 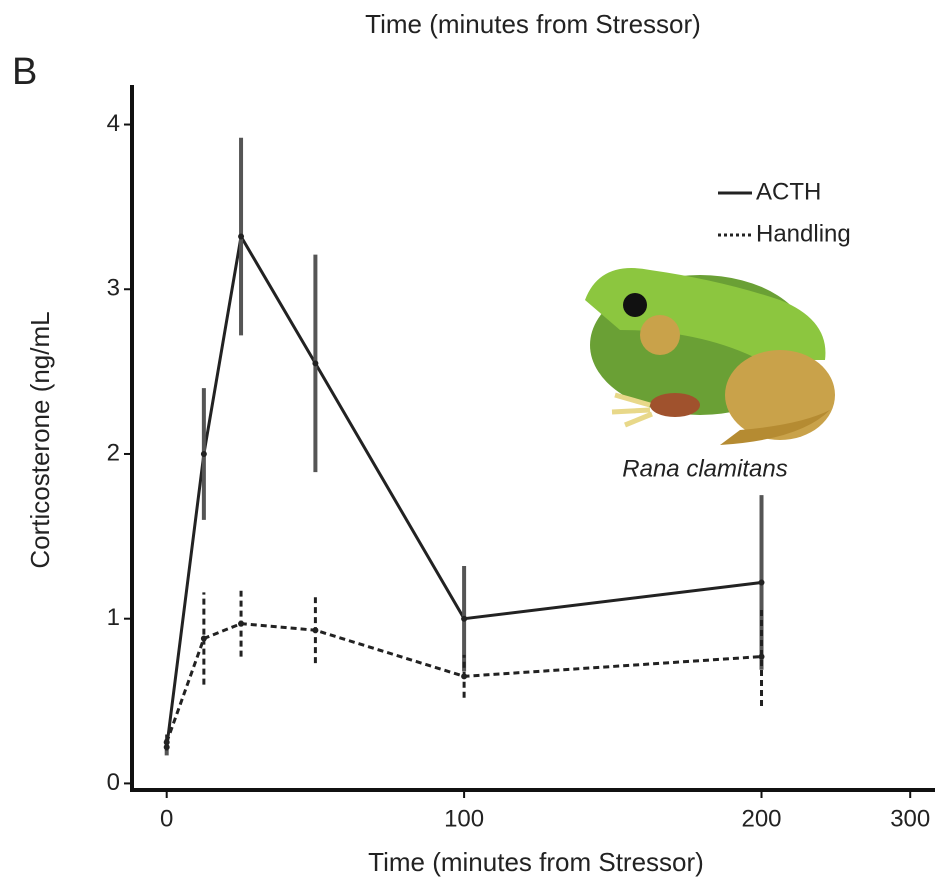 What do you see at coordinates (533, 24) in the screenshot?
I see `top-label: Time (minutes from Stressor)` at bounding box center [533, 24].